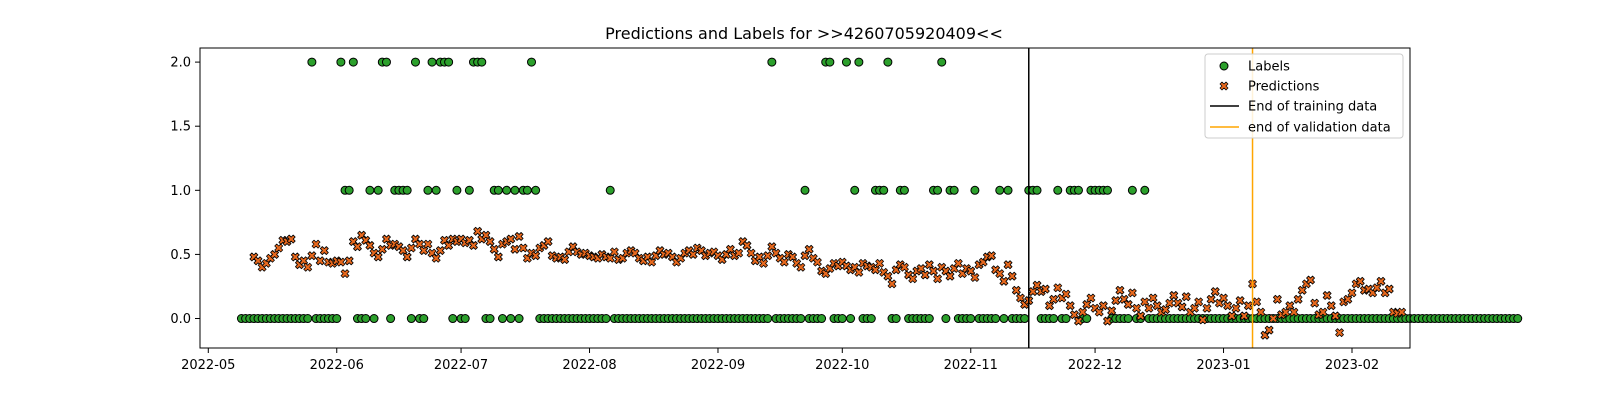  I want to click on x-tick-label: 2023-02, so click(1352, 365).